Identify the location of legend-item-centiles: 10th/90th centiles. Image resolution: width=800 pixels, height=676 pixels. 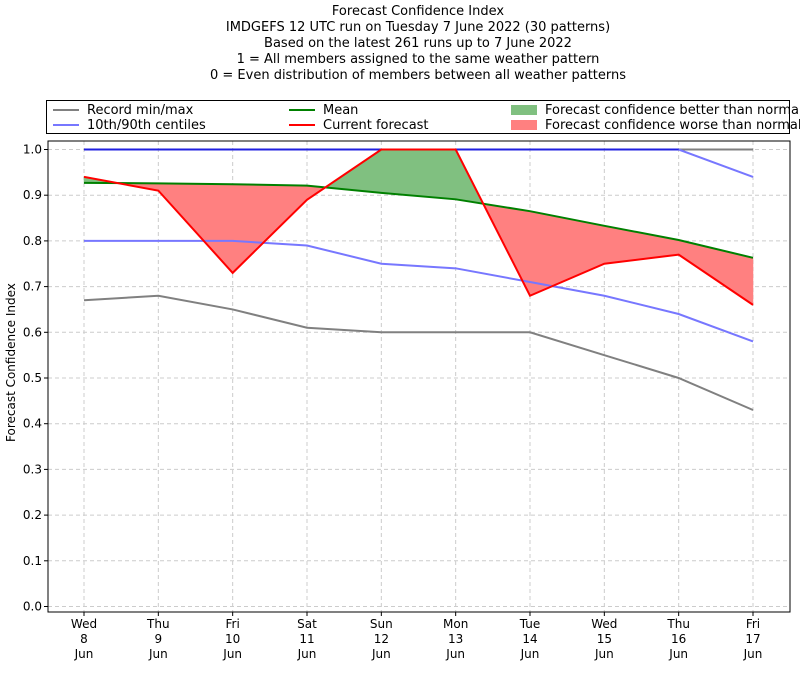
(129, 125).